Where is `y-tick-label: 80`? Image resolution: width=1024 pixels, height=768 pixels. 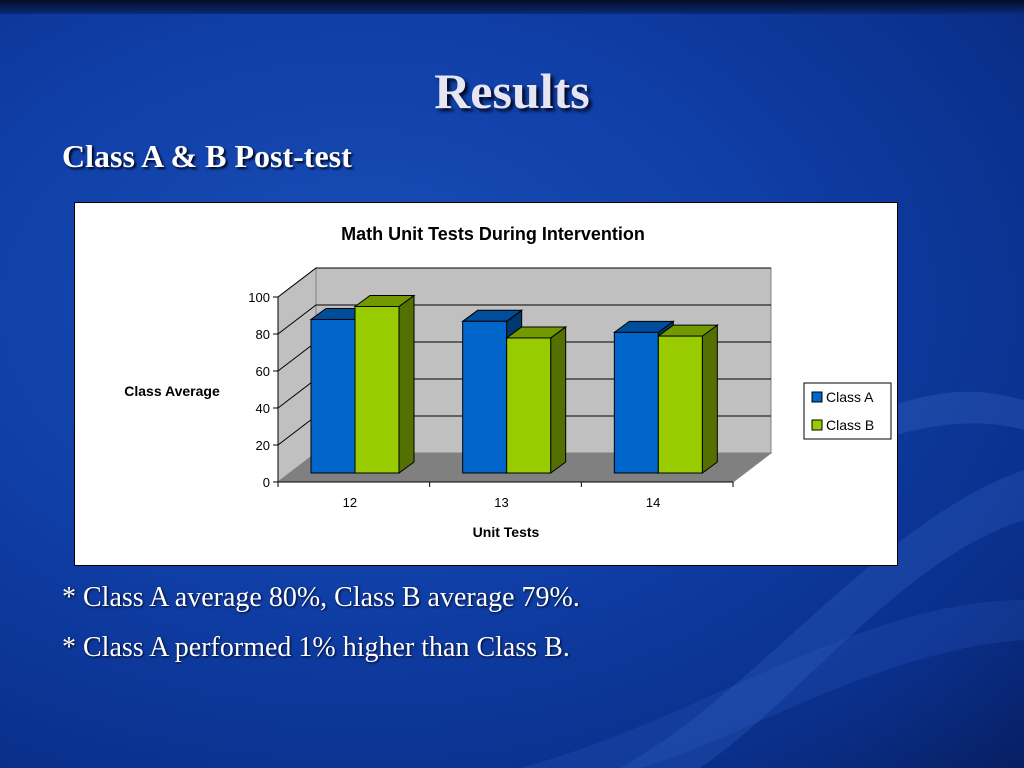
y-tick-label: 80 is located at coordinates (263, 334).